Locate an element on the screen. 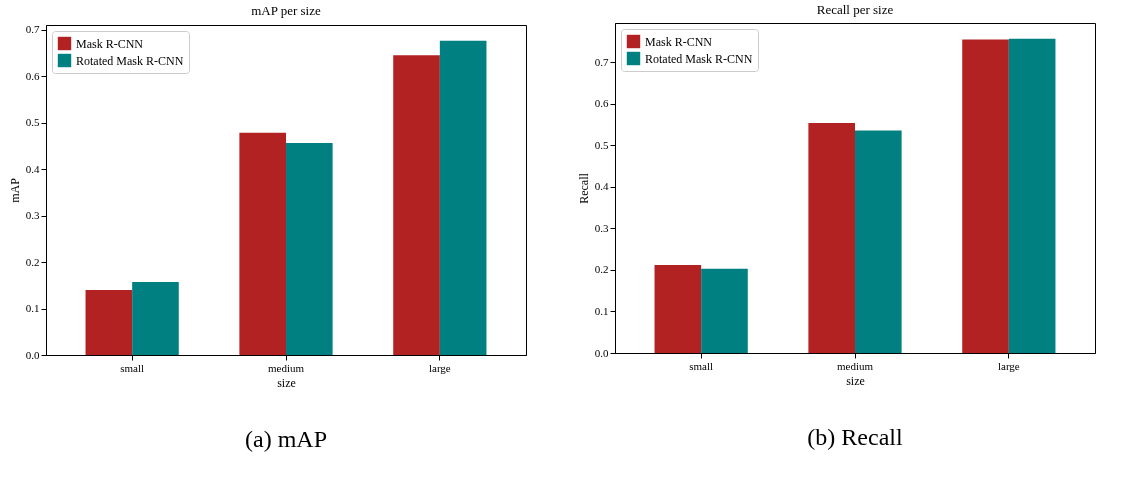 This screenshot has height=477, width=1138. chart-title: mAP per size is located at coordinates (286, 10).